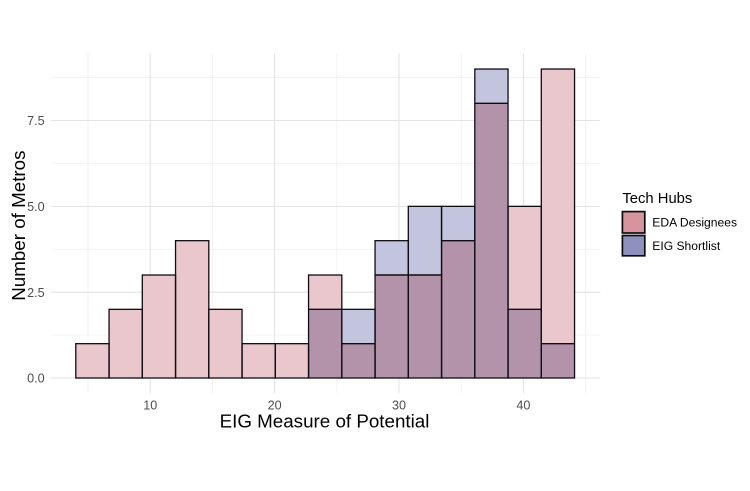 This screenshot has height=491, width=750. What do you see at coordinates (325, 421) in the screenshot?
I see `svg-text: EIG Measure of Potential` at bounding box center [325, 421].